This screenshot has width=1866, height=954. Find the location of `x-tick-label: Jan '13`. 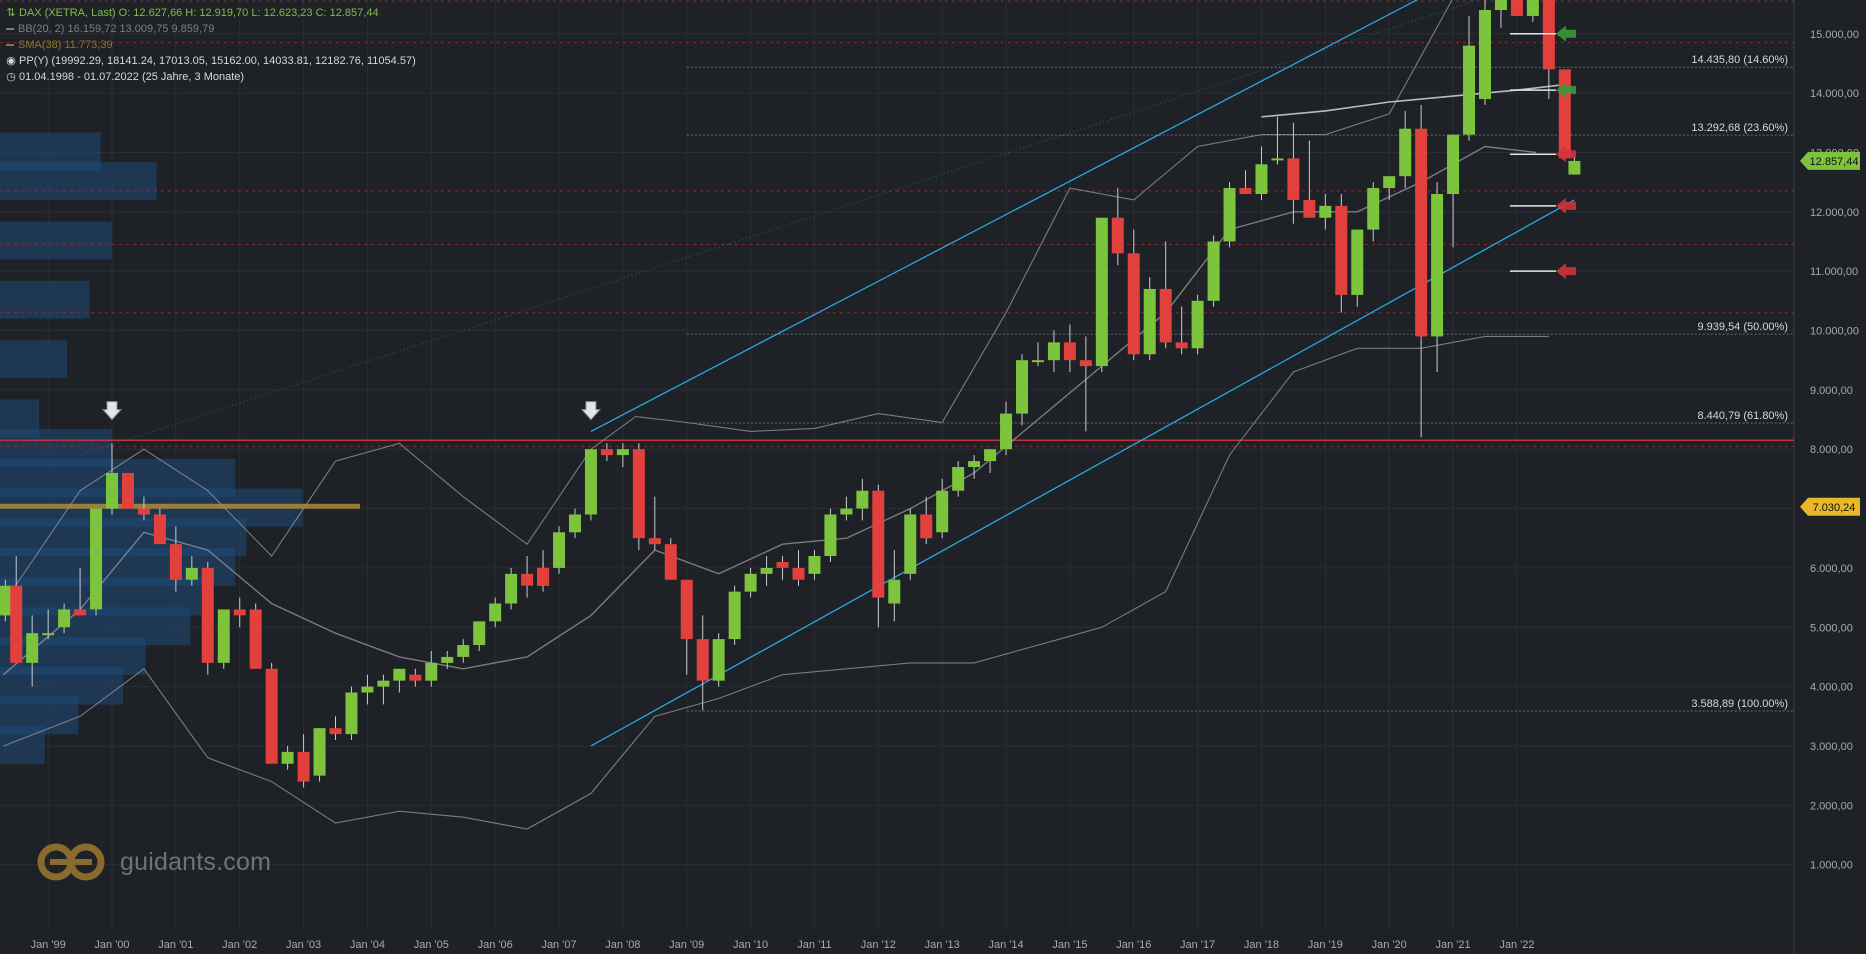

x-tick-label: Jan '13 is located at coordinates (942, 945).